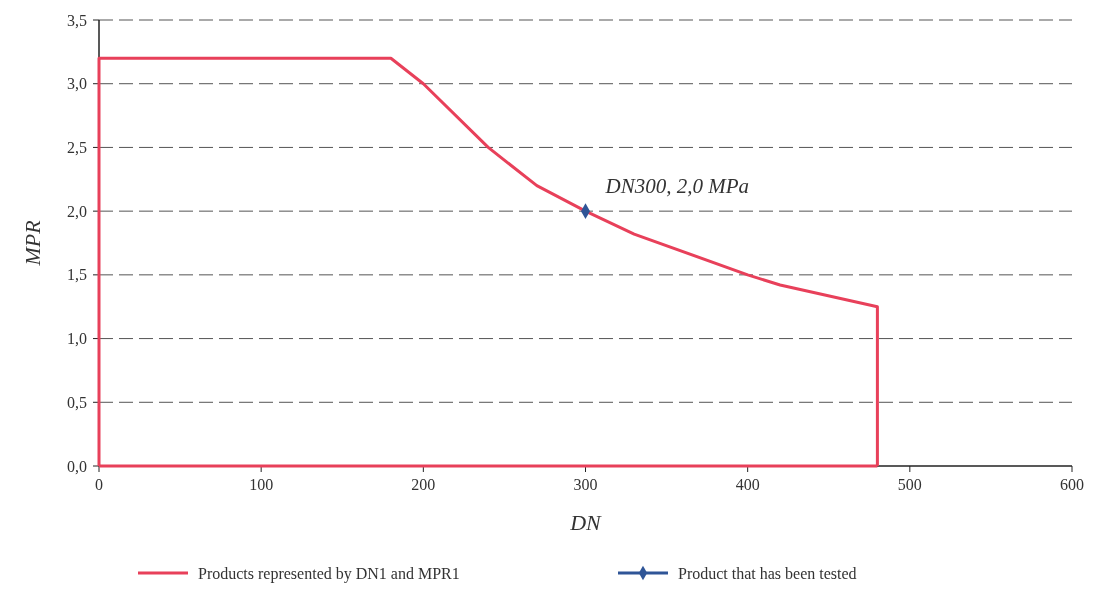  What do you see at coordinates (676, 186) in the screenshot?
I see `annotation: DN300, 2,0 MPa` at bounding box center [676, 186].